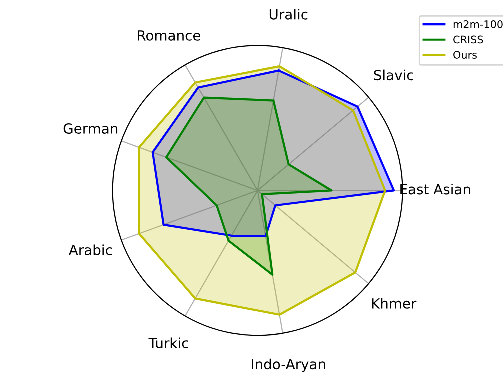  What do you see at coordinates (469, 40) in the screenshot?
I see `legend-label: CRISS` at bounding box center [469, 40].